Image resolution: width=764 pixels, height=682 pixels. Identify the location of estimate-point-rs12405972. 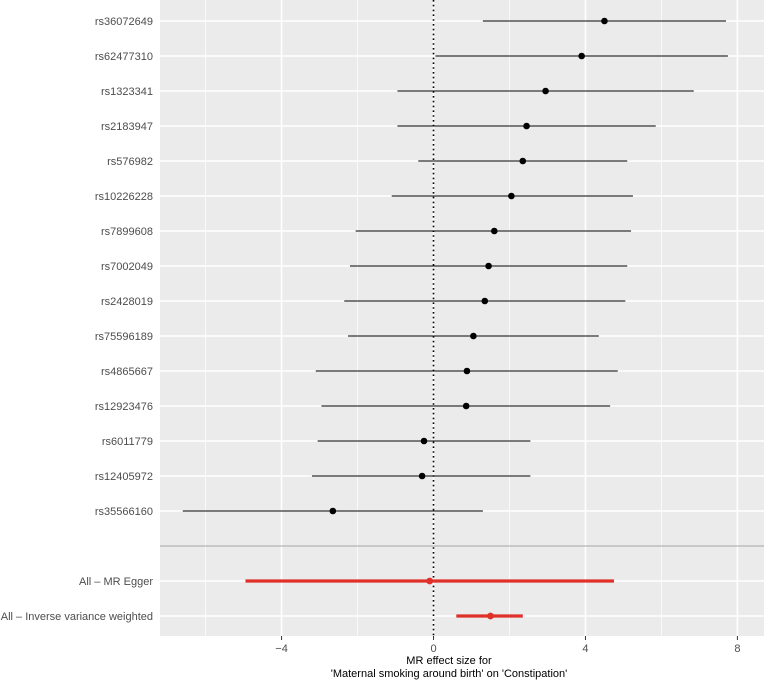
(422, 476).